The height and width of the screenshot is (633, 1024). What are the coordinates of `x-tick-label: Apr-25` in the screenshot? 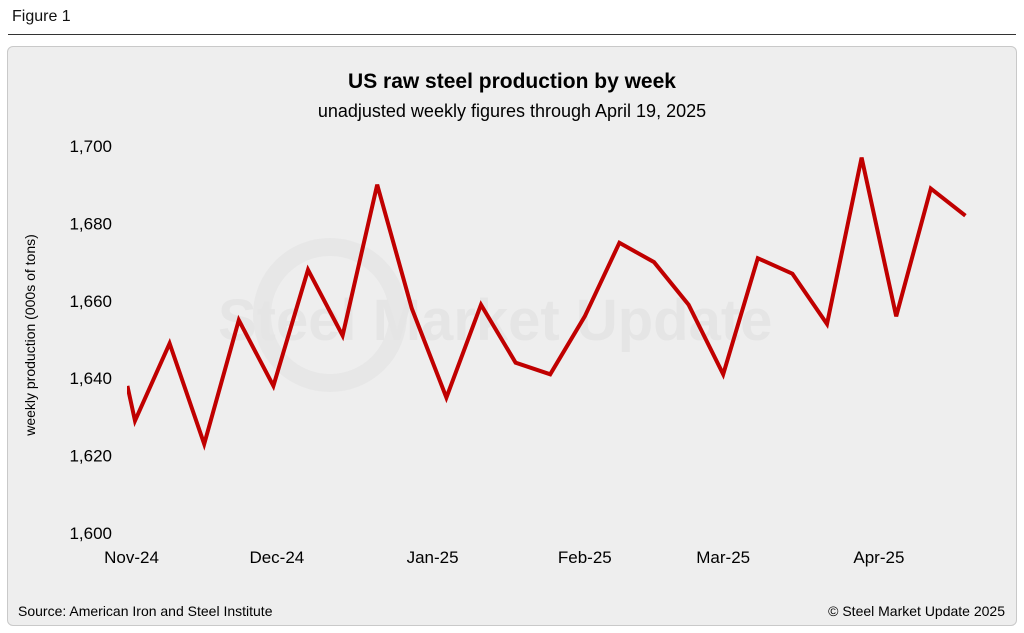 It's located at (878, 557).